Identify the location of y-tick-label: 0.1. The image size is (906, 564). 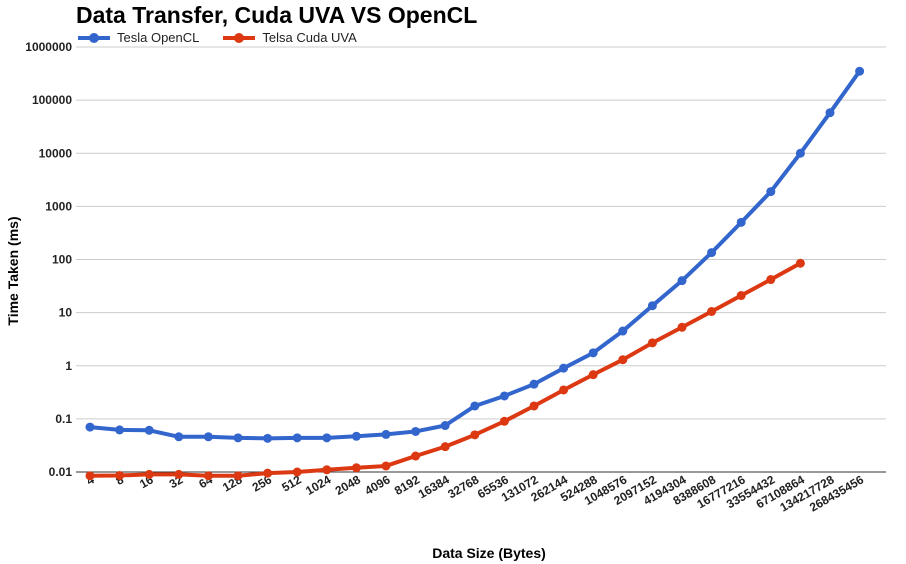
(63, 419).